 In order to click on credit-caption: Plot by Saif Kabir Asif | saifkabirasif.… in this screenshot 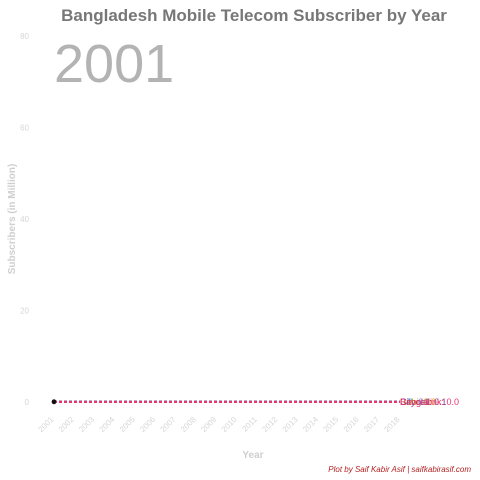, I will do `click(399, 469)`.